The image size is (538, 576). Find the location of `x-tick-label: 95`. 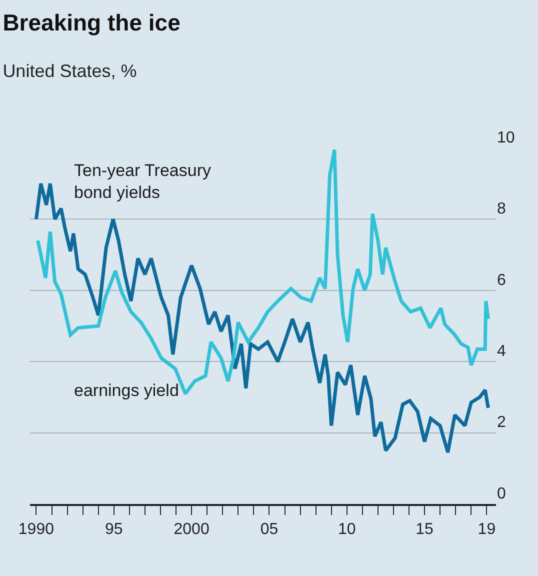

x-tick-label: 95 is located at coordinates (113, 529).